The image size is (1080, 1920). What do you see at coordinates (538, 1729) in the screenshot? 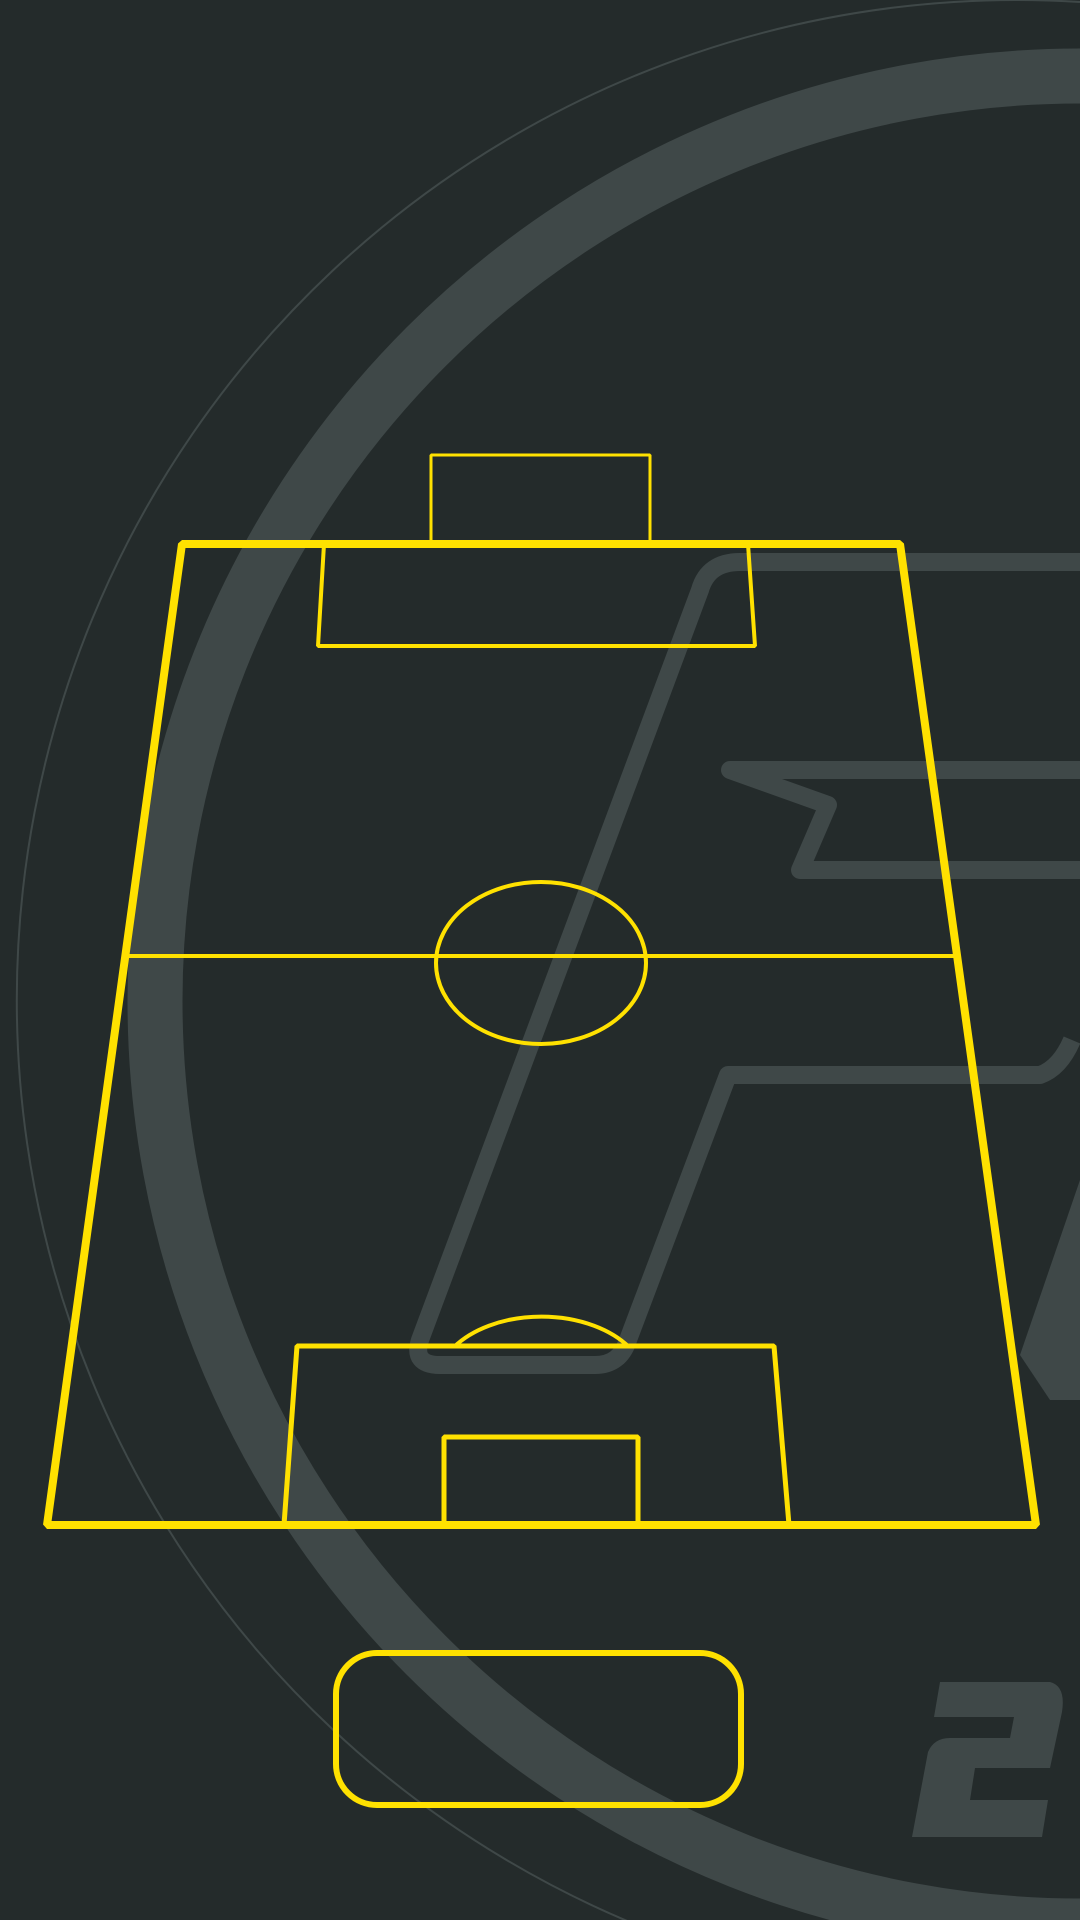
I see `action-button` at bounding box center [538, 1729].